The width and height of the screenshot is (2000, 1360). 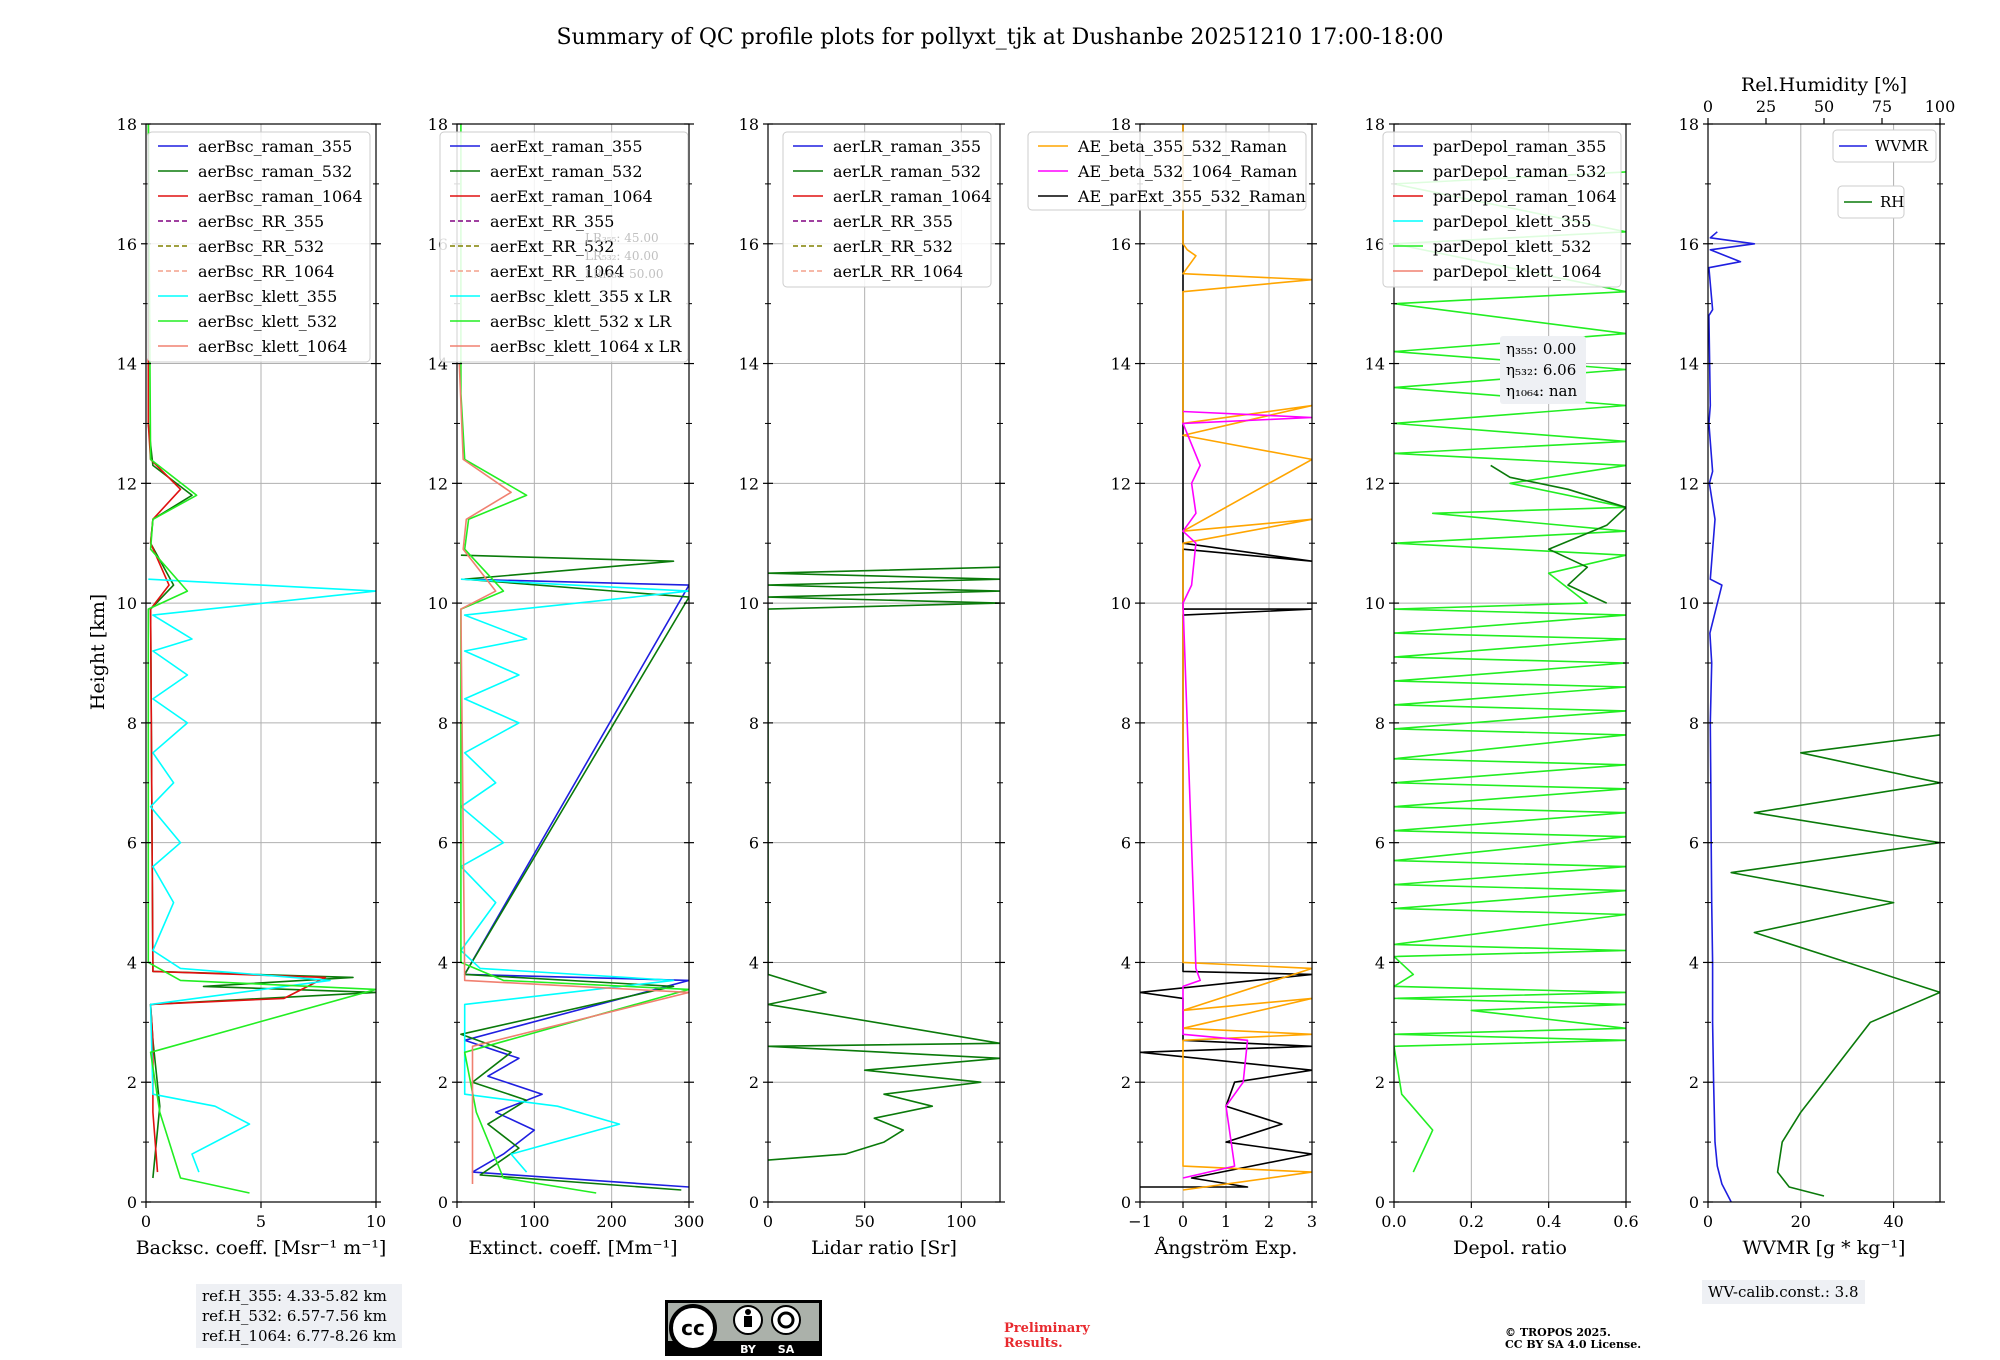 I want to click on cc-icon-text: cc, so click(x=693, y=1328).